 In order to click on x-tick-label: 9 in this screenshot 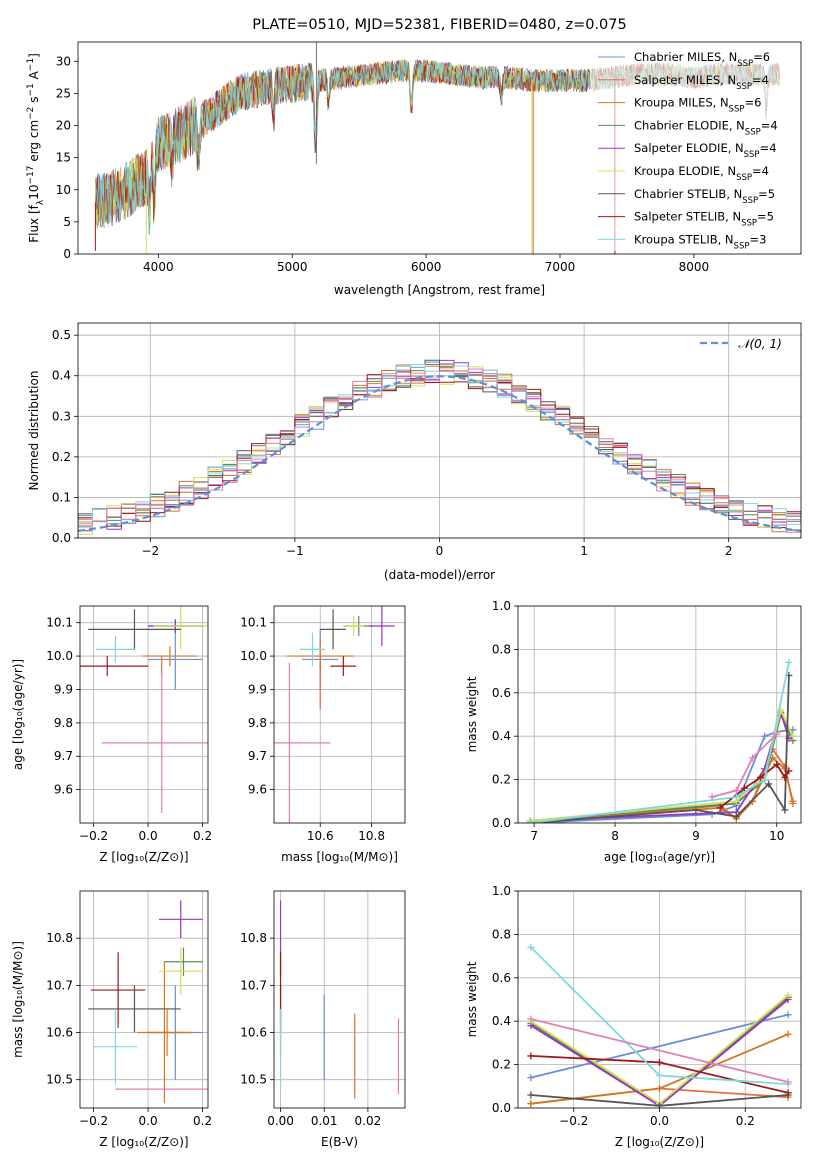, I will do `click(696, 836)`.